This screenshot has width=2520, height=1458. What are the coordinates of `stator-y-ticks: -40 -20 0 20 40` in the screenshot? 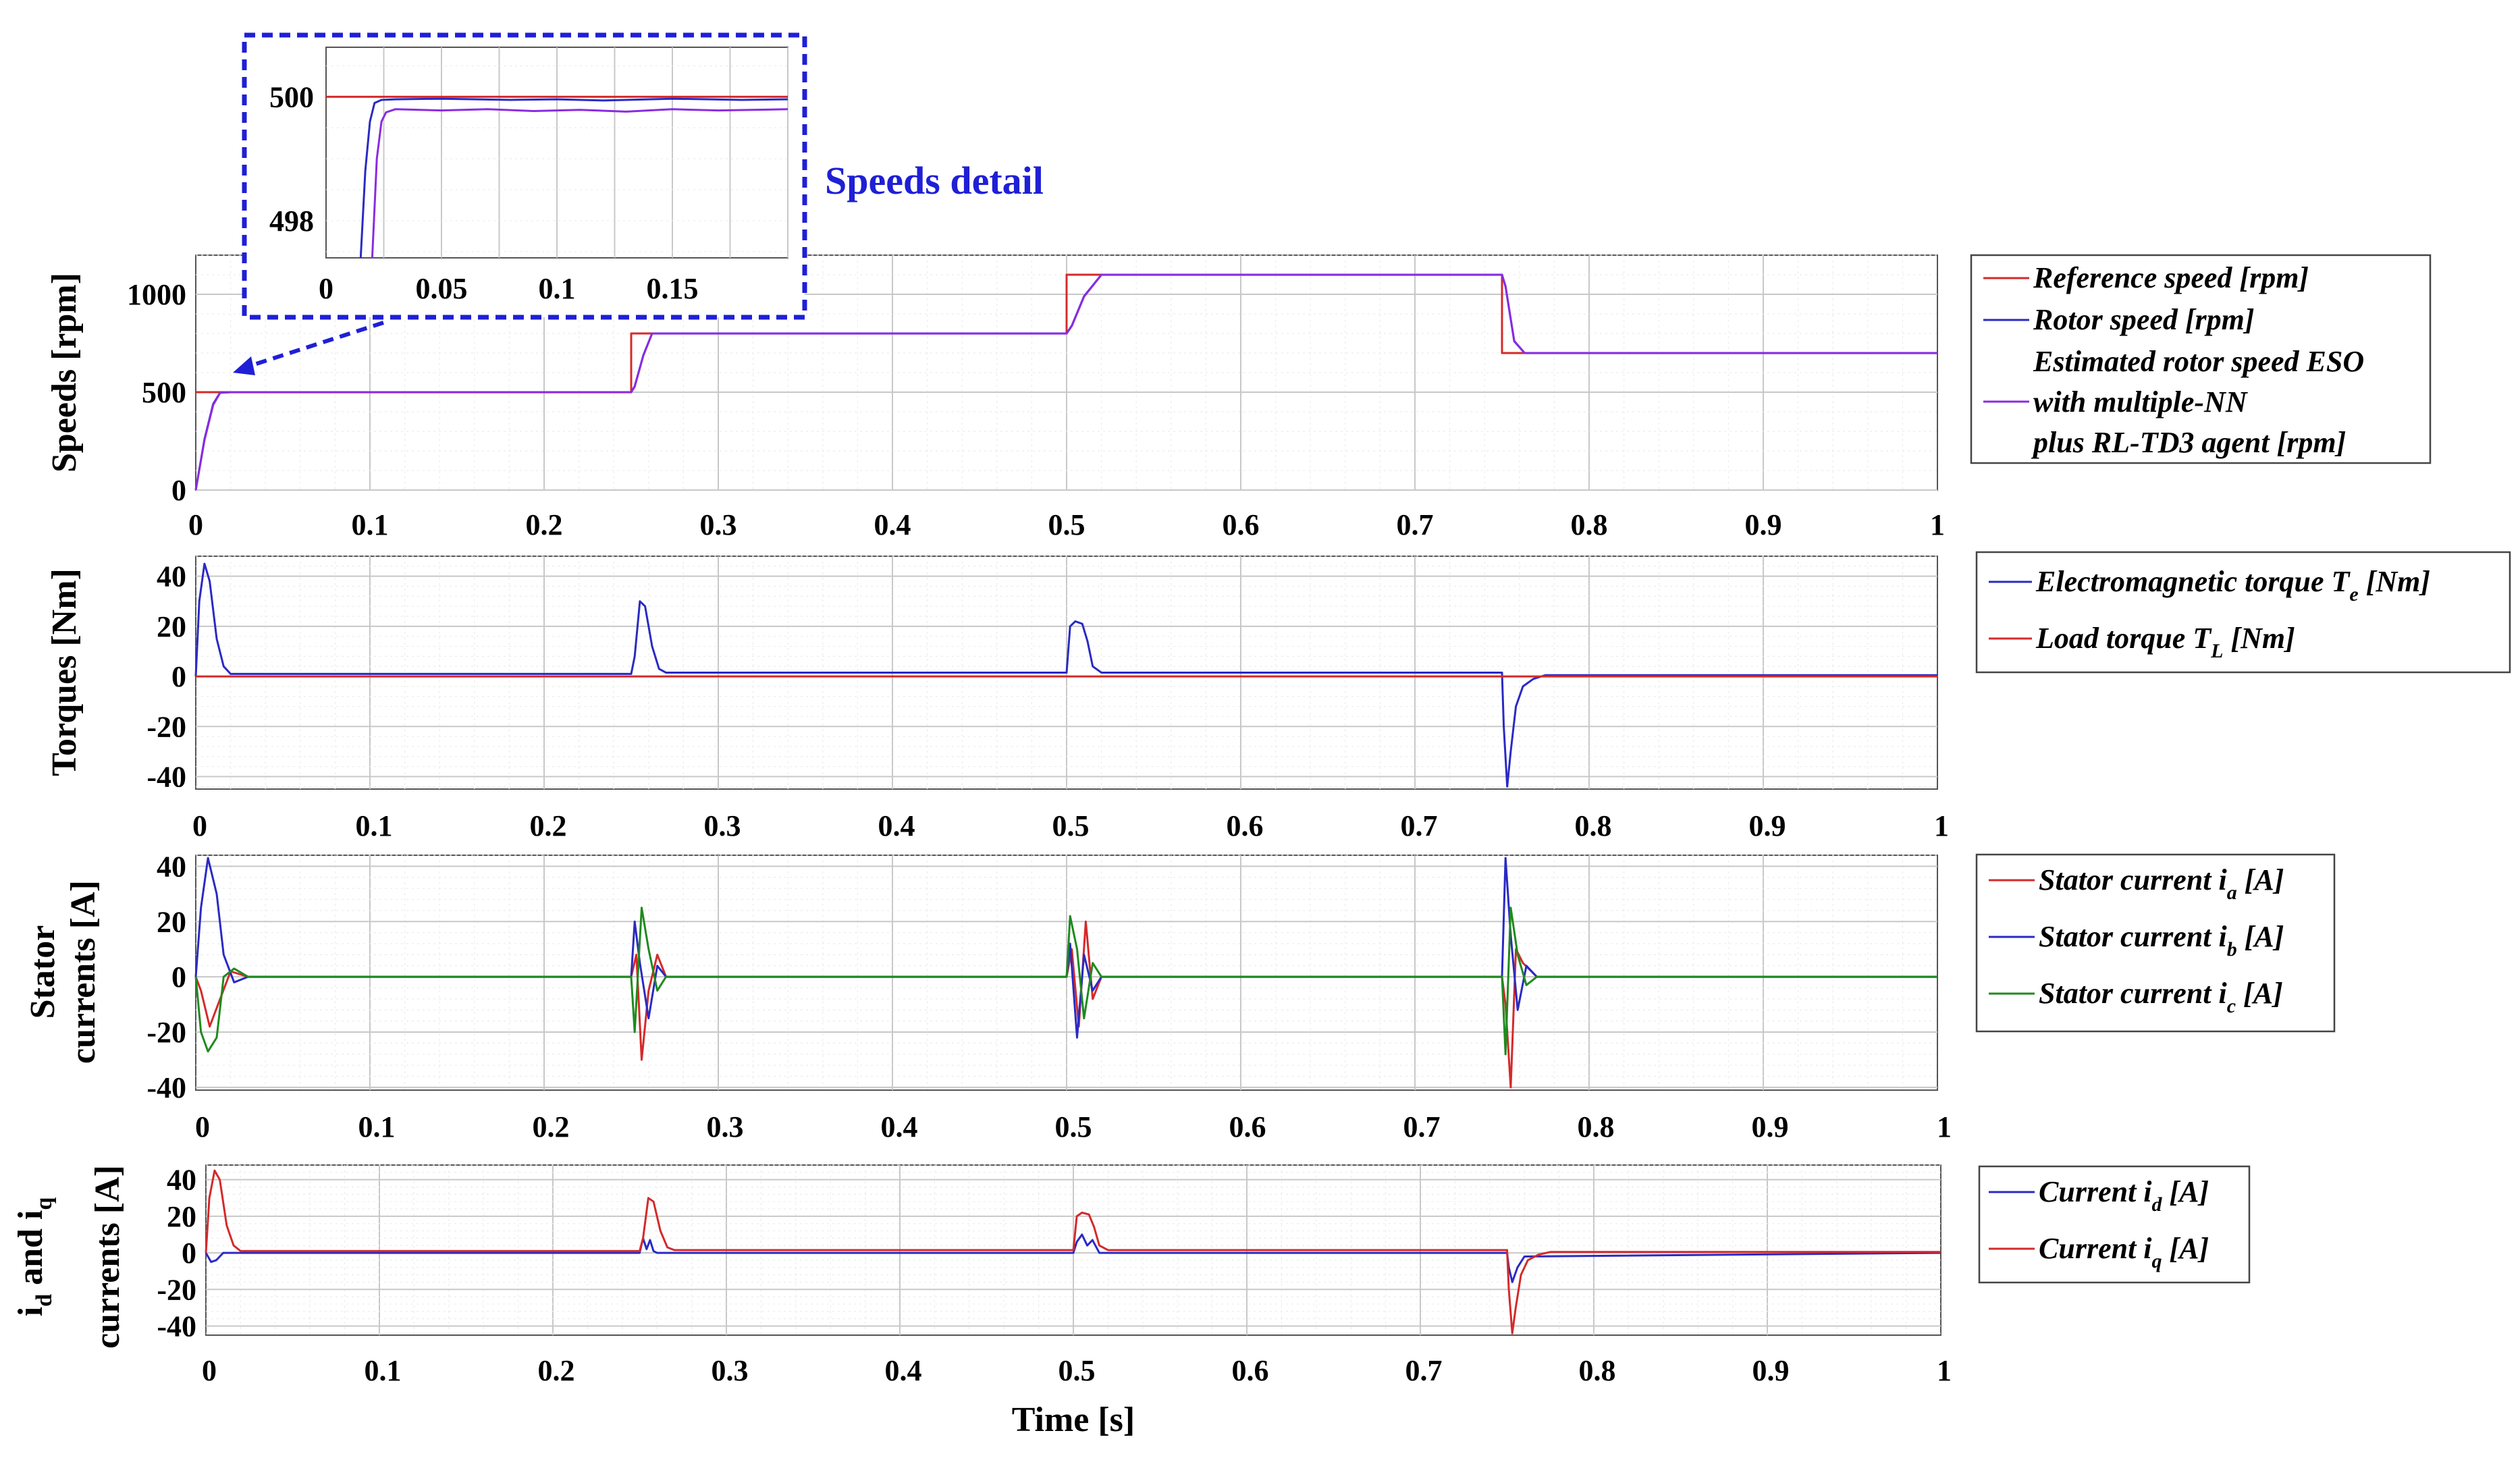 It's located at (166, 977).